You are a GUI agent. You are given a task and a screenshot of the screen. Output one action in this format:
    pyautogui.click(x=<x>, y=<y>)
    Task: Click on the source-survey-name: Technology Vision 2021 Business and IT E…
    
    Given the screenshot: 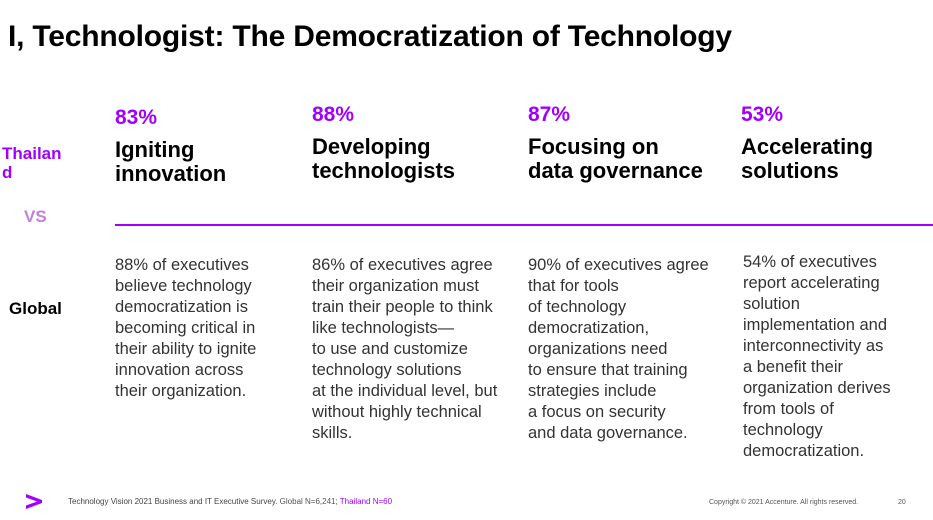 What is the action you would take?
    pyautogui.click(x=172, y=501)
    